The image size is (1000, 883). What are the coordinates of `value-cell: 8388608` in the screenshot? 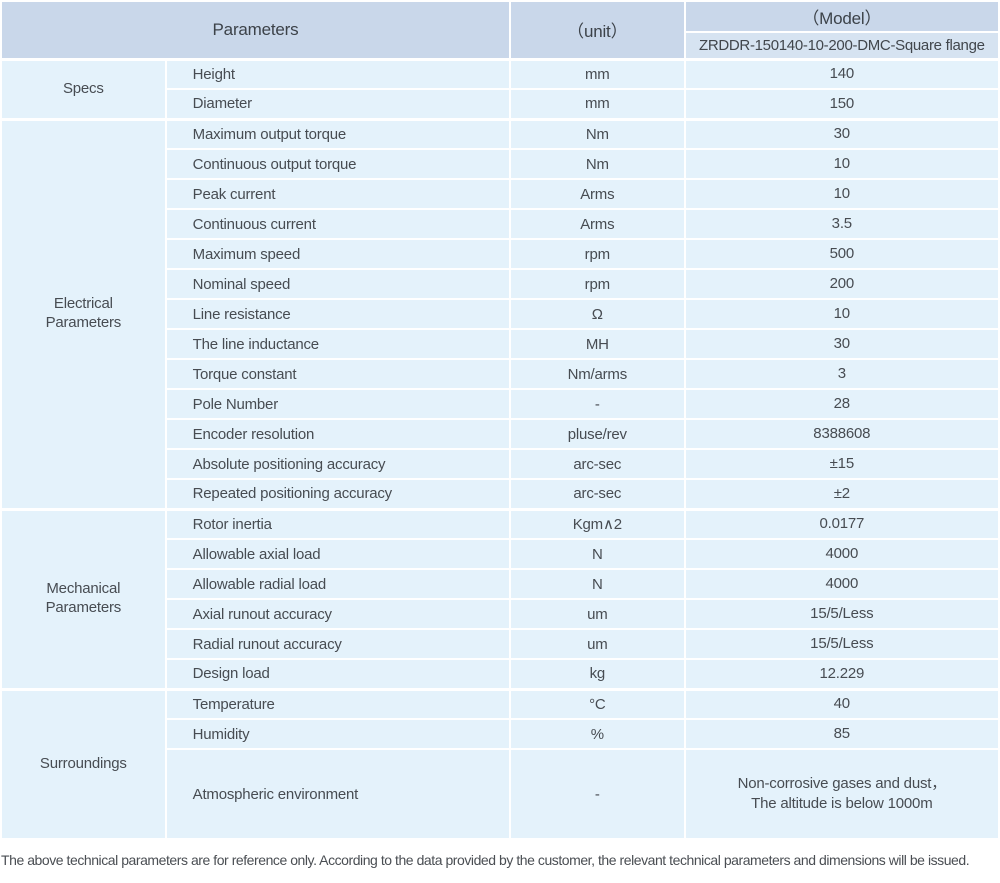 It's located at (841, 434).